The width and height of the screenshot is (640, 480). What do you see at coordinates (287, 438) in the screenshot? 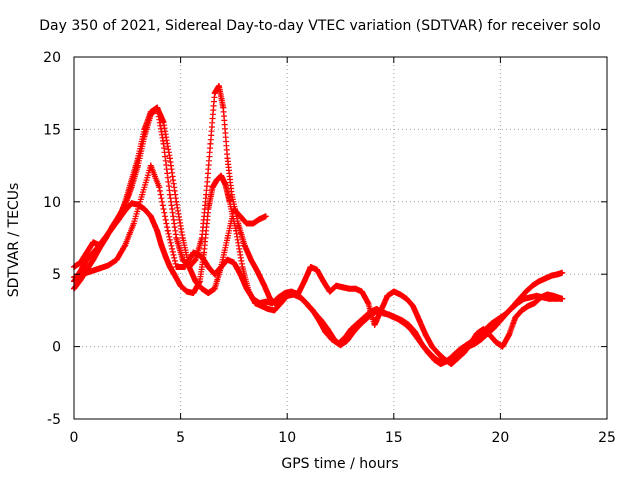
I see `x-tick-label: 10` at bounding box center [287, 438].